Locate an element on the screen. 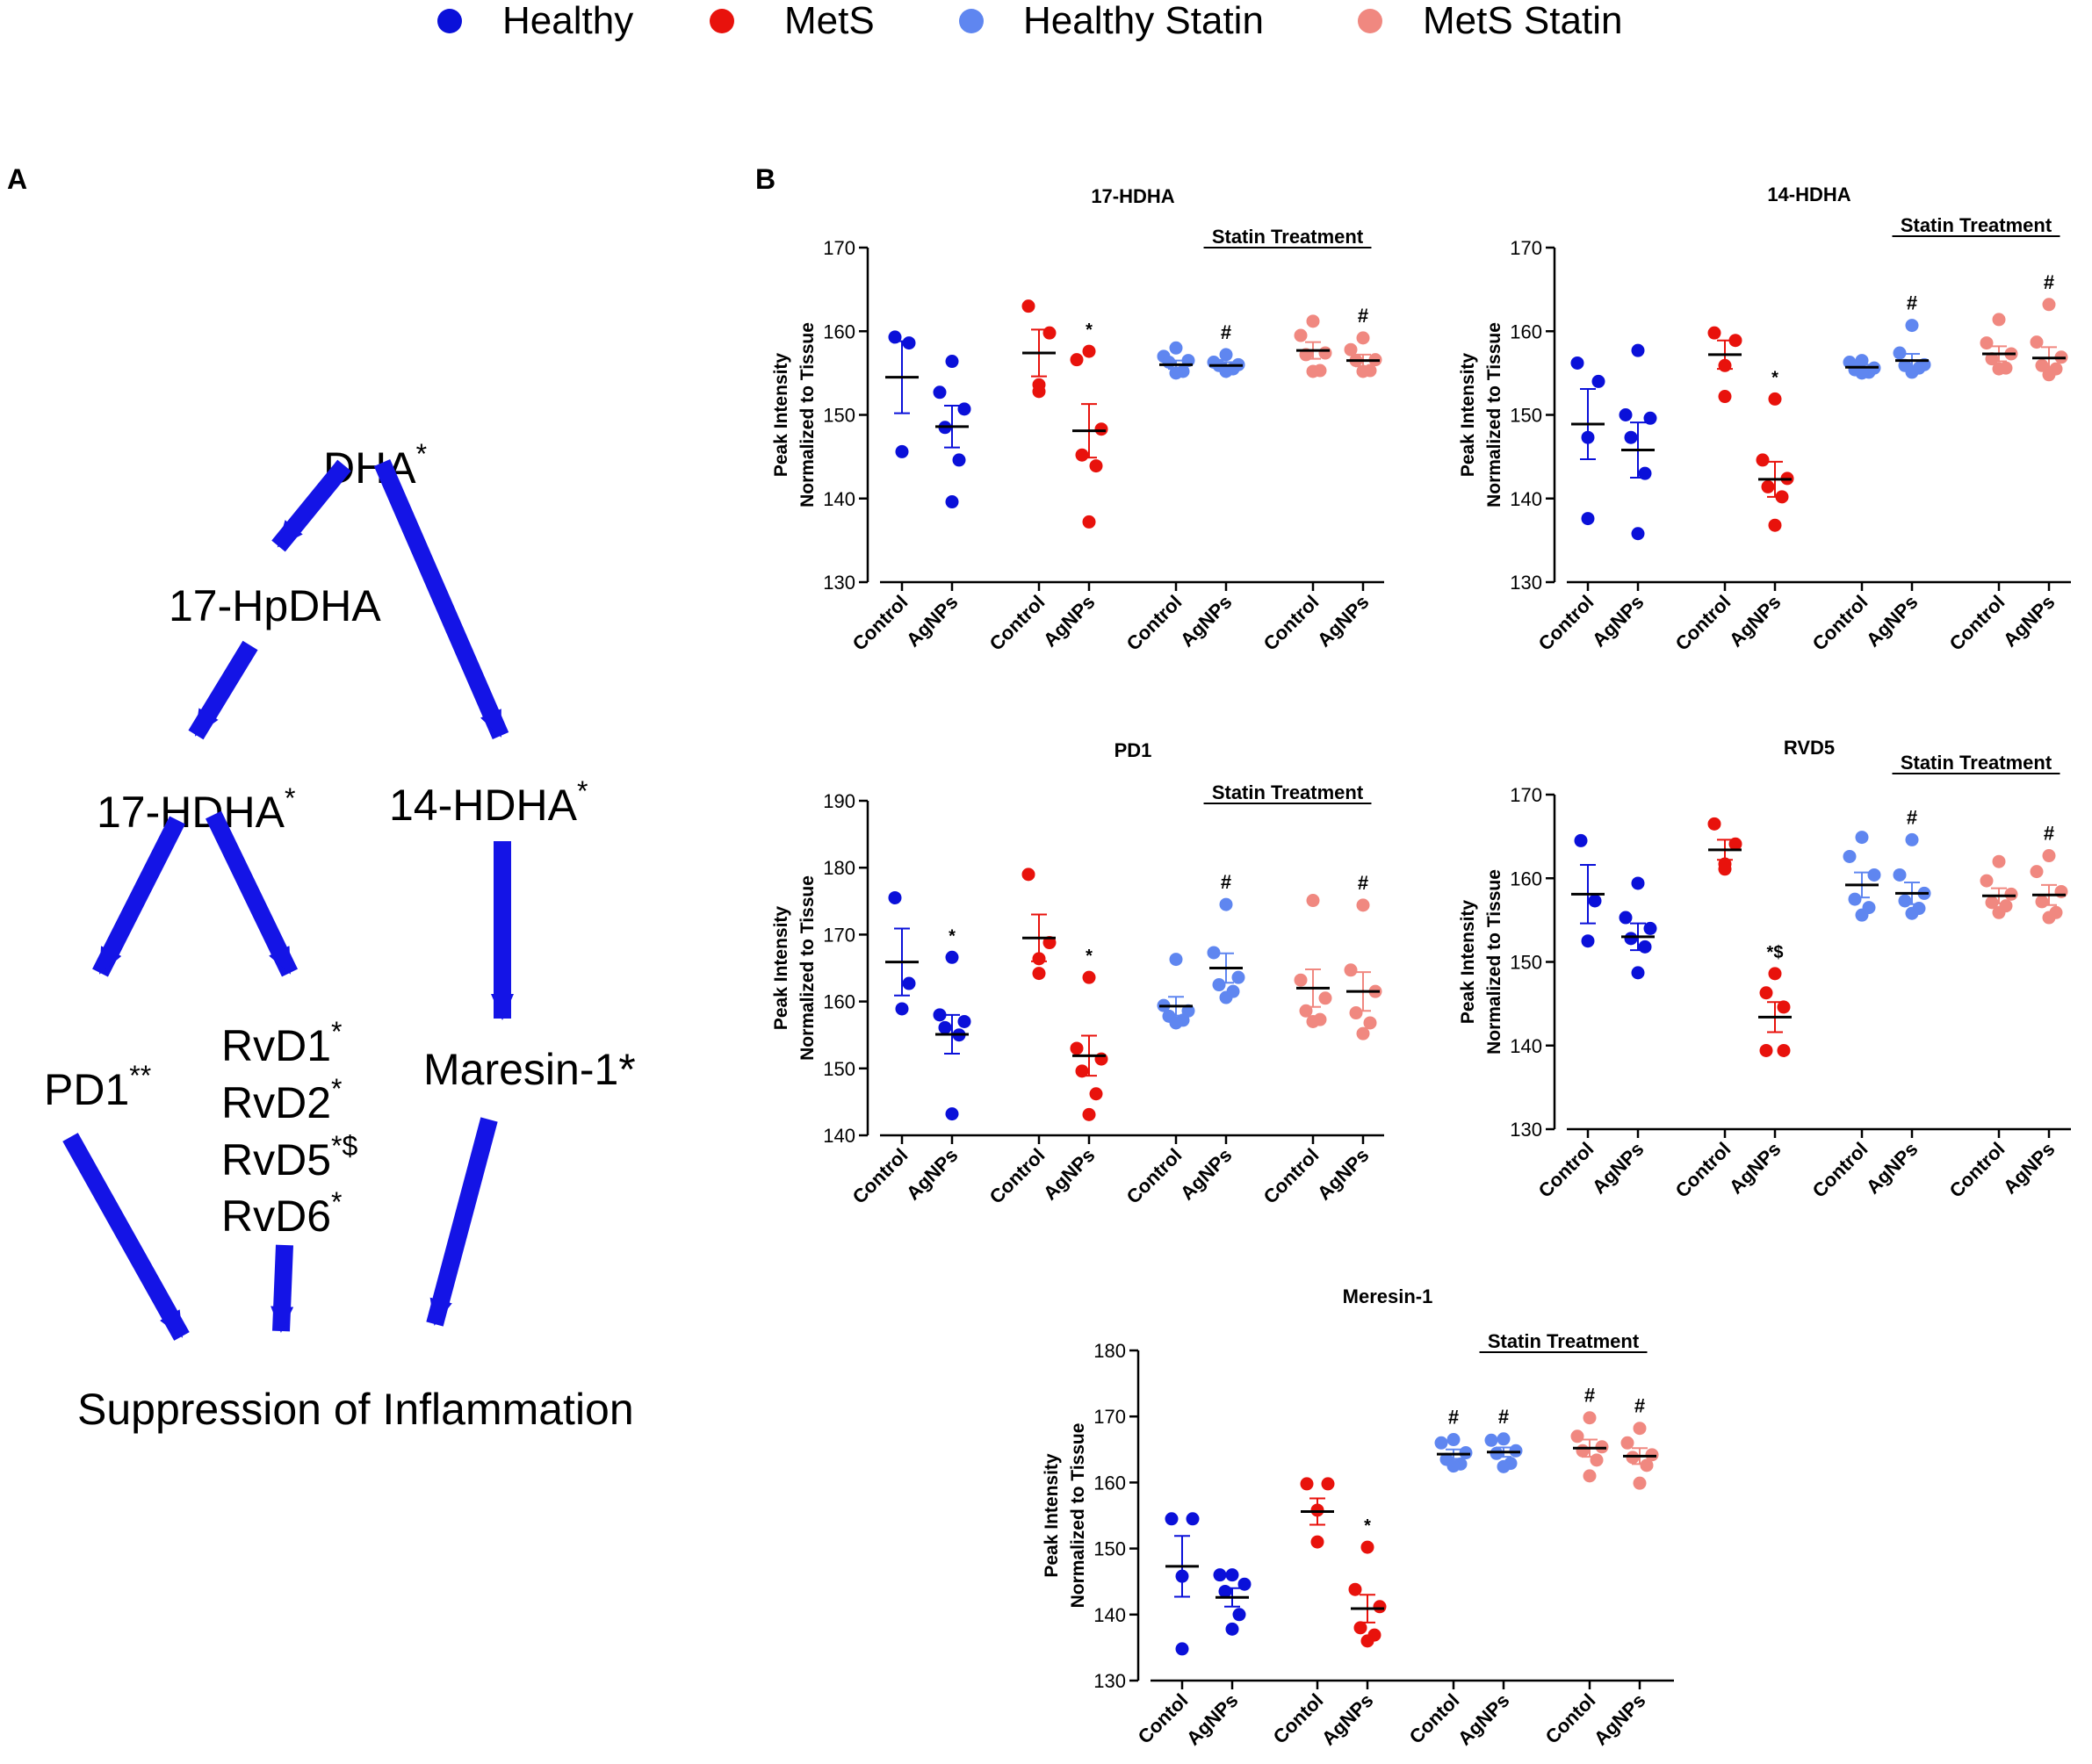 The height and width of the screenshot is (1764, 2092). node-14-hdha: 14-HDHA* is located at coordinates (489, 802).